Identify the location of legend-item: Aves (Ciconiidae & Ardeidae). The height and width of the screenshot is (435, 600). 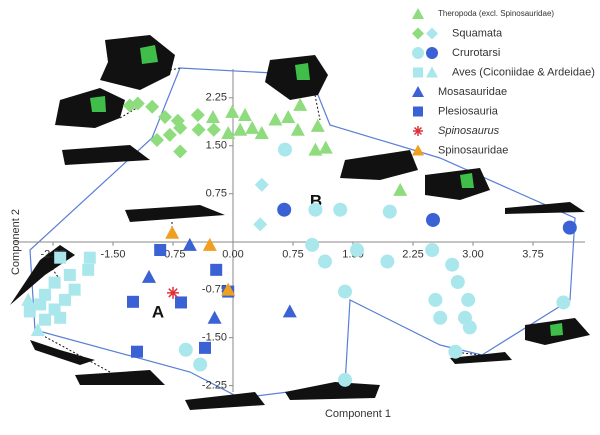
(504, 72).